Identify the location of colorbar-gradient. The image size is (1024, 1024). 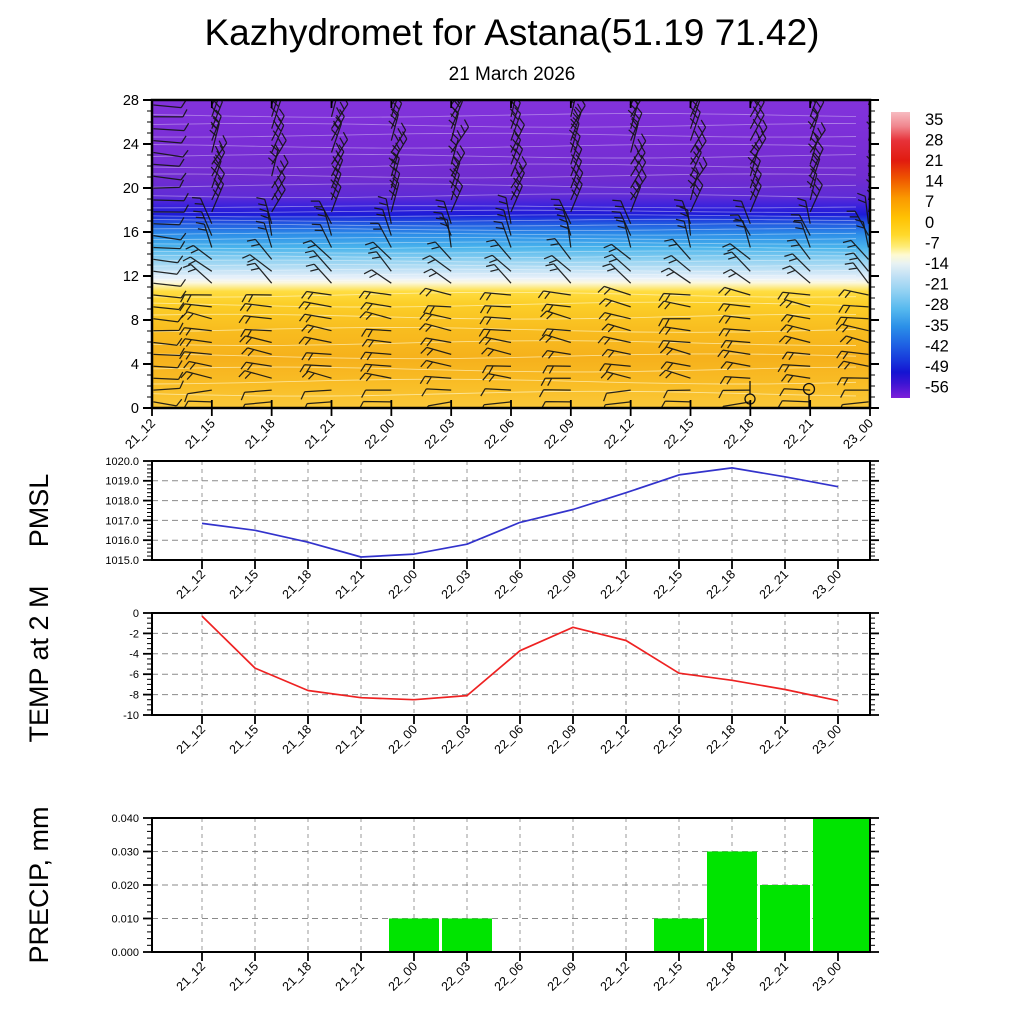
(900, 255).